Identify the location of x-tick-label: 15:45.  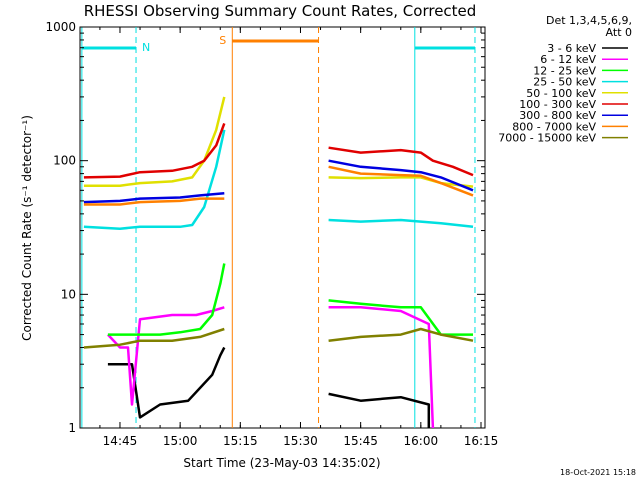
(360, 441).